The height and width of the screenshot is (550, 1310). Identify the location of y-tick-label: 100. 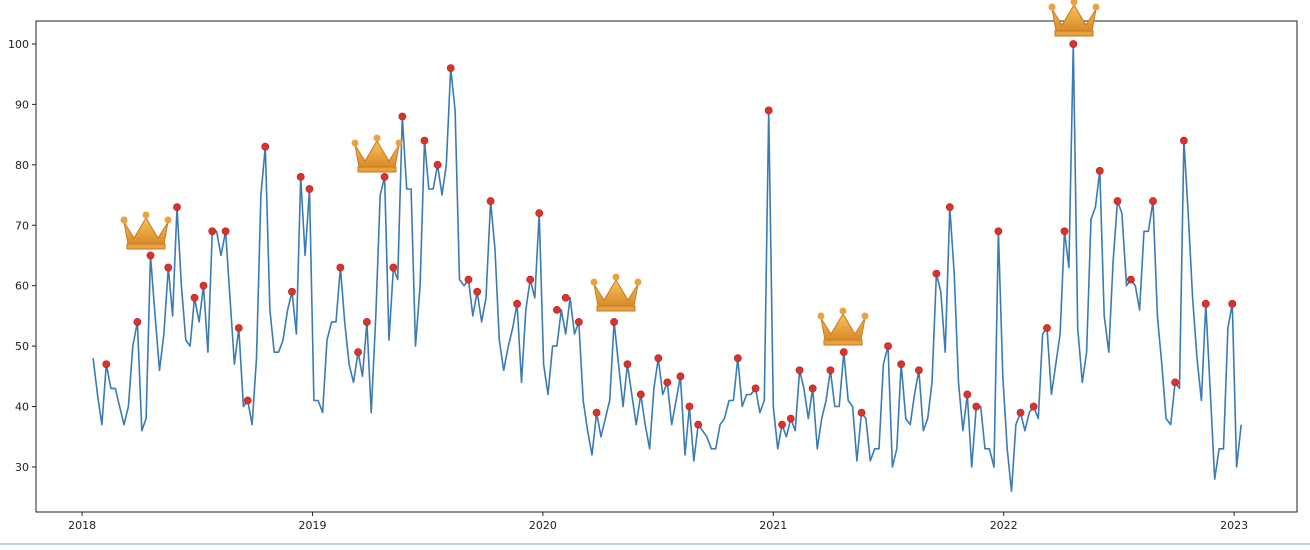
(18, 44).